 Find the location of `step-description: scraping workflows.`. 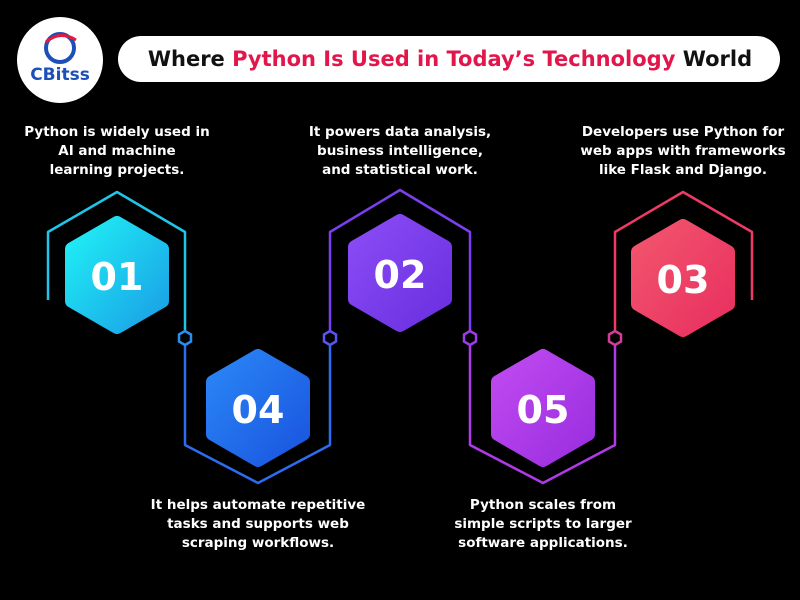

step-description: scraping workflows. is located at coordinates (258, 543).